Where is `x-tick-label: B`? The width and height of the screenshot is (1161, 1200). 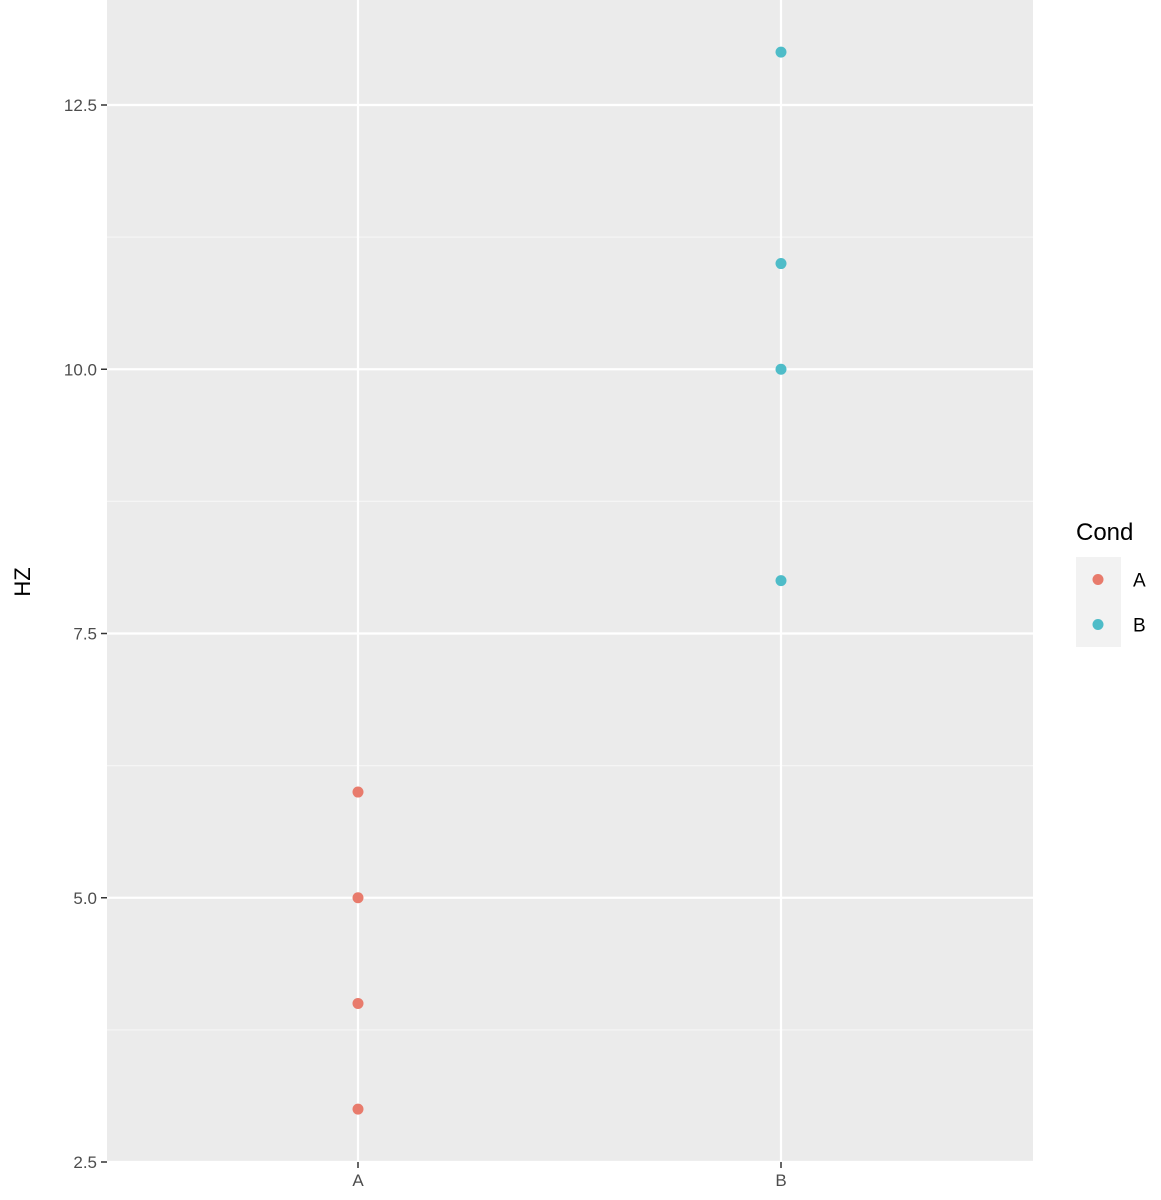
x-tick-label: B is located at coordinates (780, 1180).